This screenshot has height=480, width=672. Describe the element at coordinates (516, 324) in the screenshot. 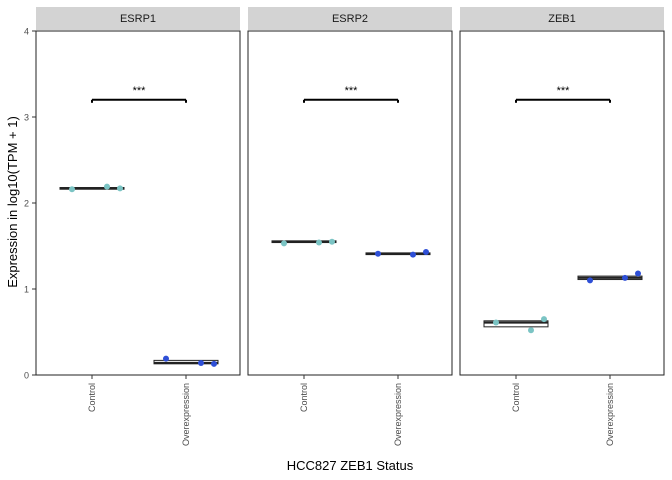

I see `box` at that location.